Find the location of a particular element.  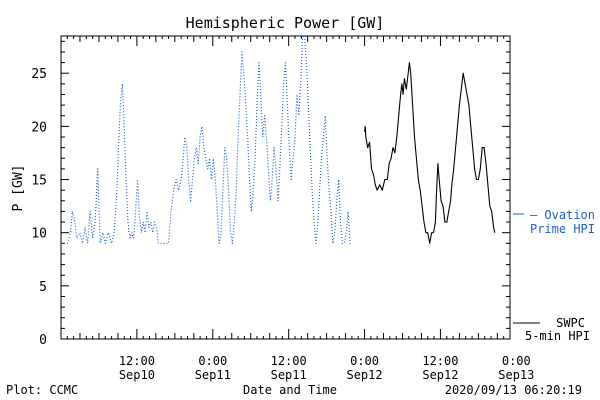

legend-swpc-label-line2: 5-min HPI is located at coordinates (557, 336).